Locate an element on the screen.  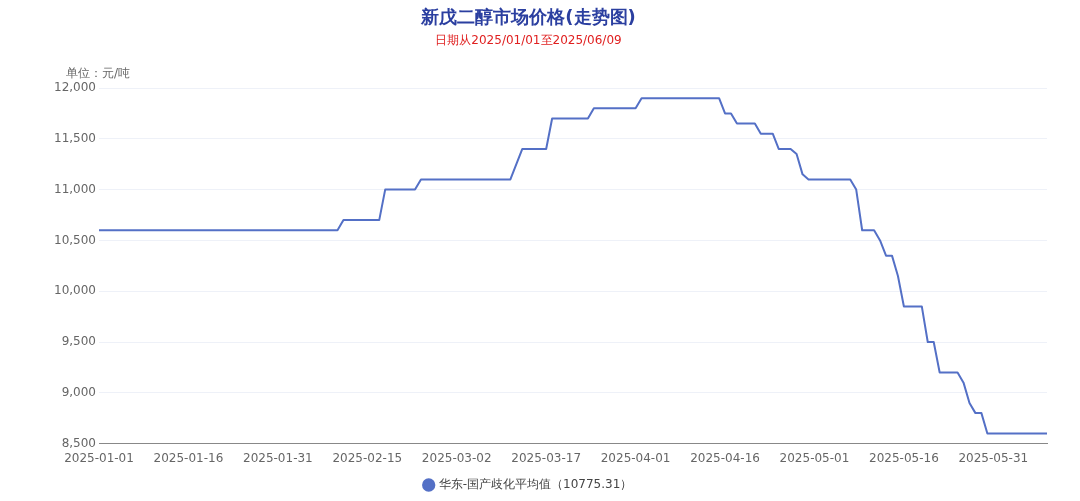
x-tick-label: 2025-01-01 is located at coordinates (99, 457).